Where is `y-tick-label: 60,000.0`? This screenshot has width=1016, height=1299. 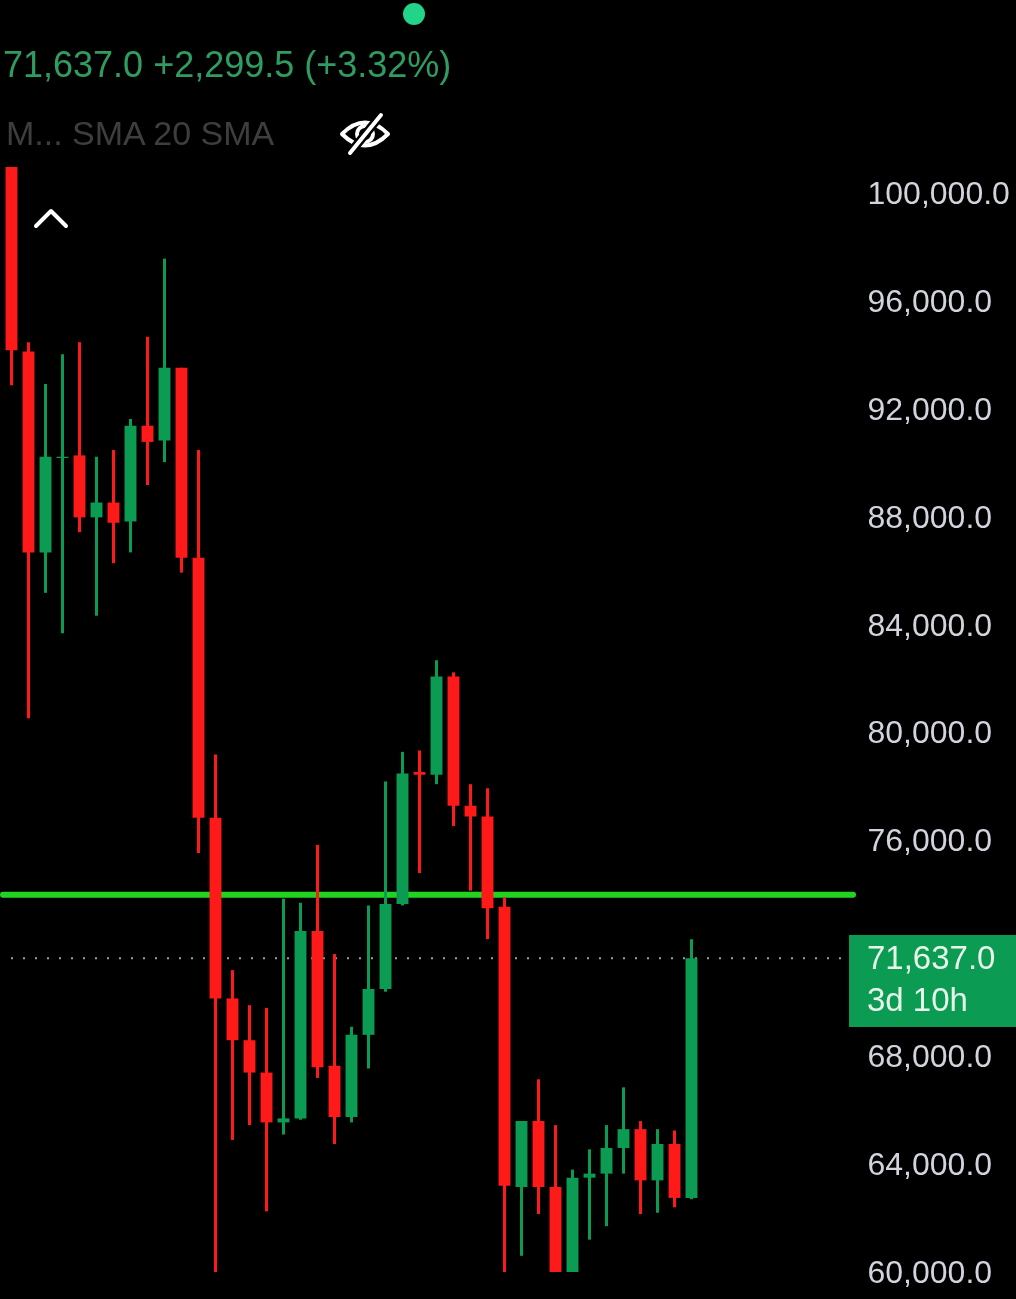 y-tick-label: 60,000.0 is located at coordinates (930, 1271).